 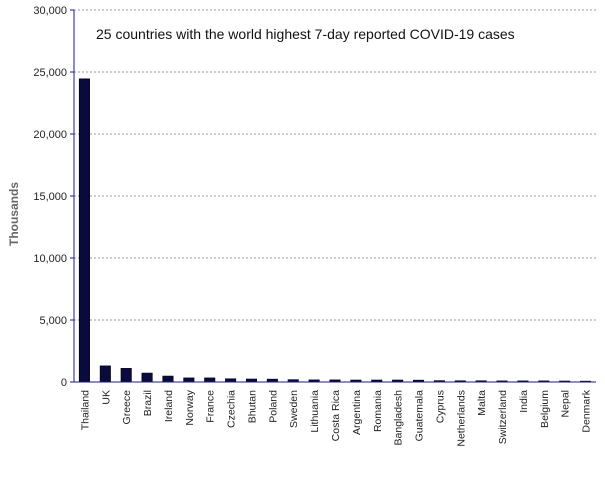 I want to click on x-category-label: Greece, so click(x=127, y=407).